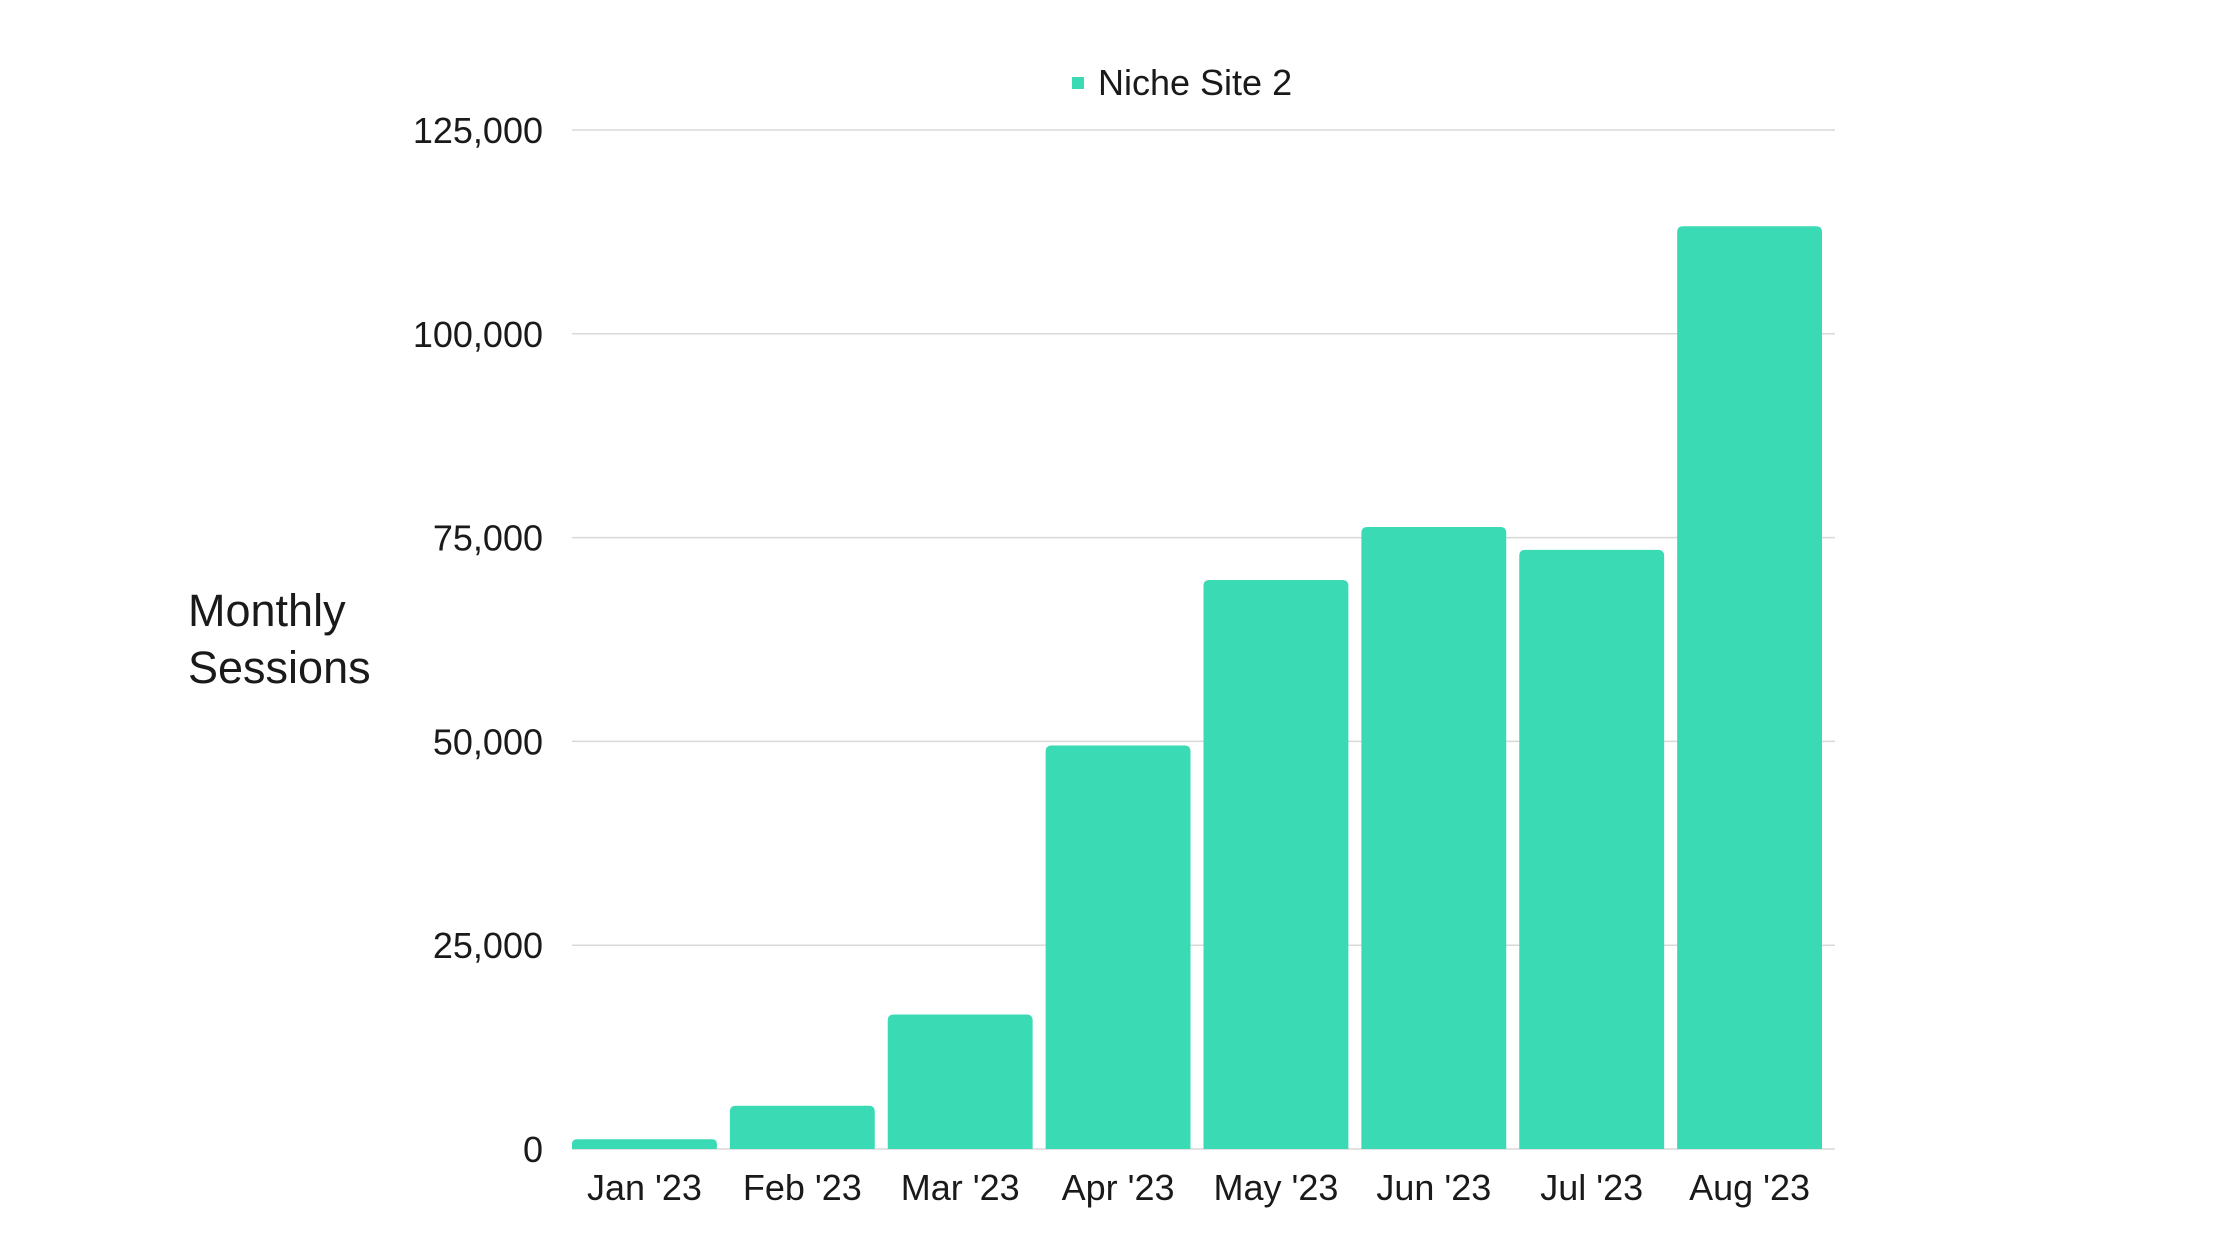  I want to click on legend: Niche Site 2, so click(1182, 83).